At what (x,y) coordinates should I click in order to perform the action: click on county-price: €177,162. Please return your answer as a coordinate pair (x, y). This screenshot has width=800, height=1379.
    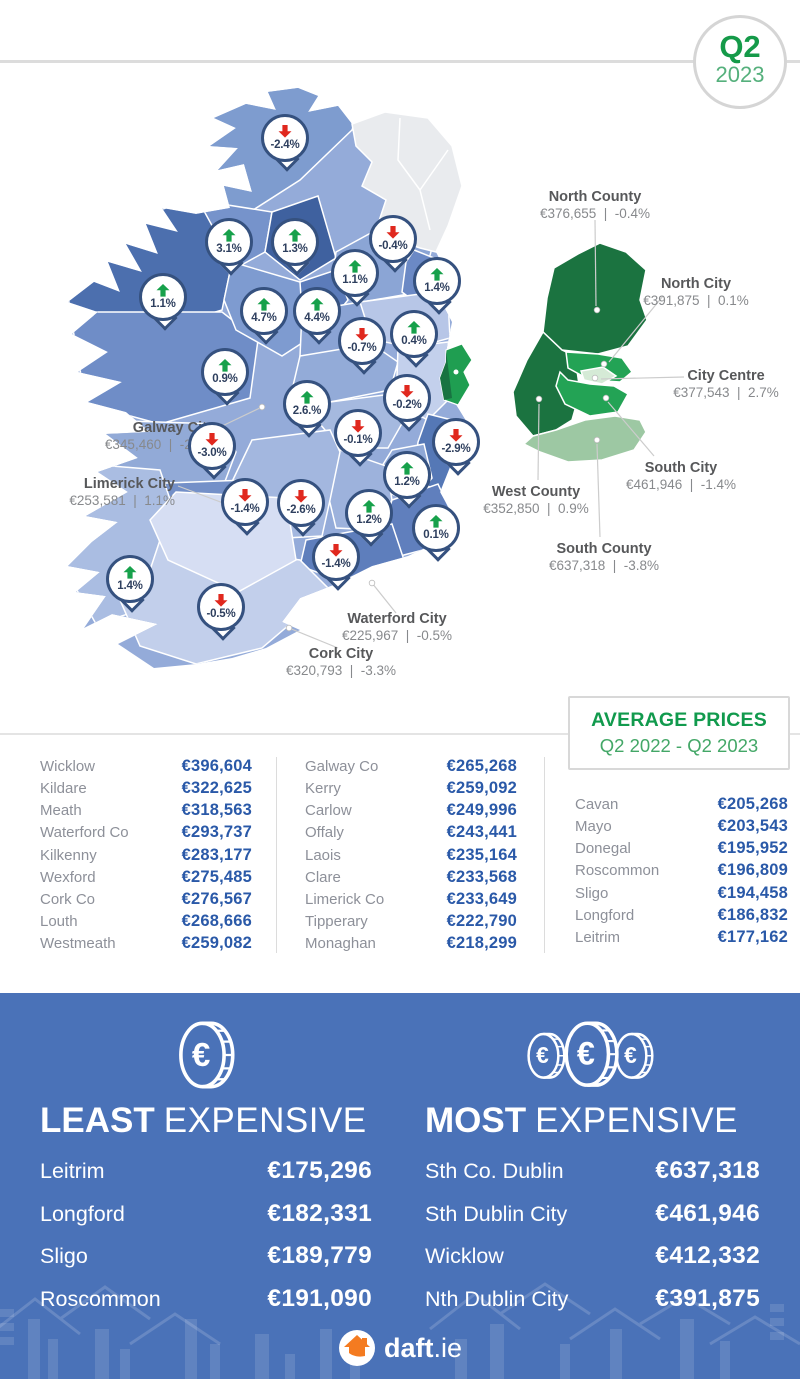
    Looking at the image, I should click on (752, 936).